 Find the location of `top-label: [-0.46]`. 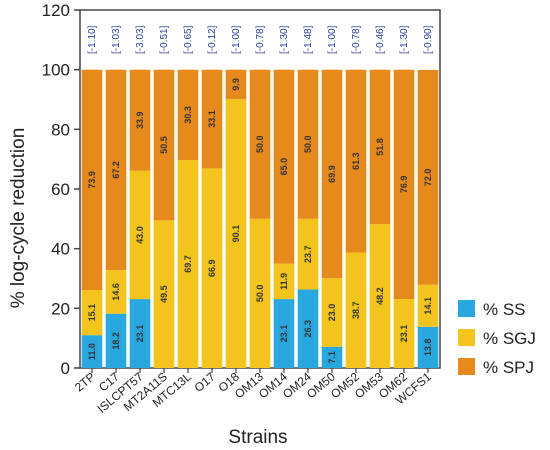

top-label: [-0.46] is located at coordinates (380, 39).